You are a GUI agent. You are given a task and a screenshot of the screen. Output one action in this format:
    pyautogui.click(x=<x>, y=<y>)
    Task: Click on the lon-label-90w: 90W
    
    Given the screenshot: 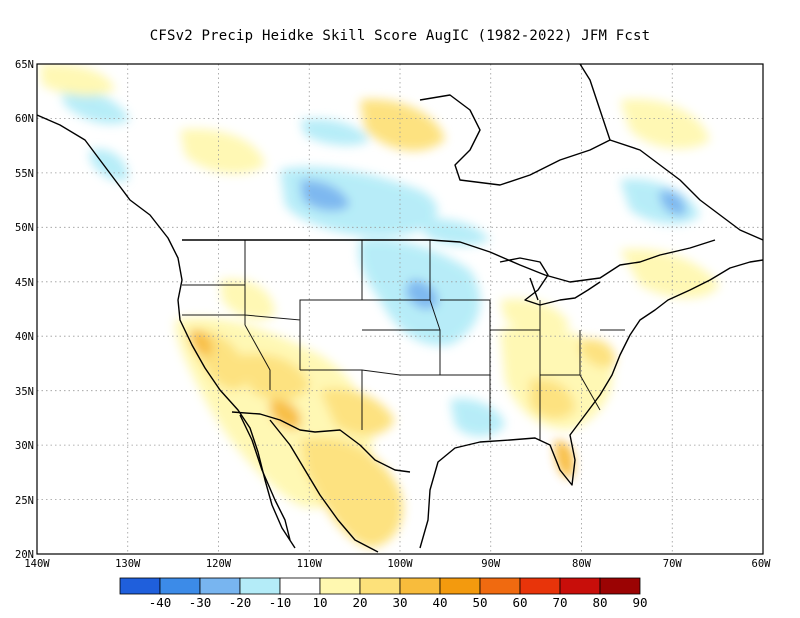 What is the action you would take?
    pyautogui.click(x=491, y=564)
    